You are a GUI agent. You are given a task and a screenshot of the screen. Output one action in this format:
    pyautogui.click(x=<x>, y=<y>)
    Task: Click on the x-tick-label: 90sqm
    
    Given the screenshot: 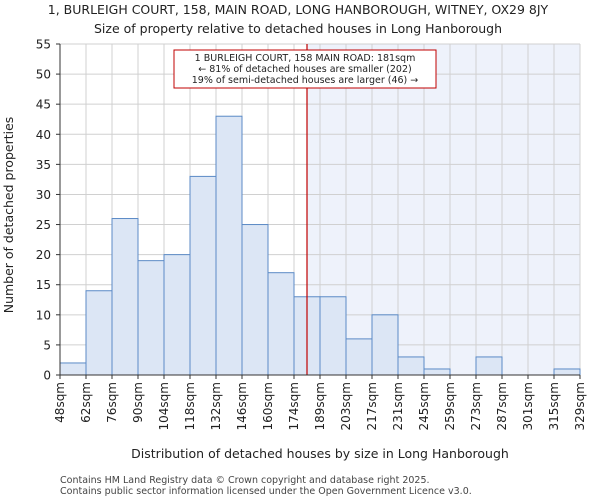 What is the action you would take?
    pyautogui.click(x=138, y=402)
    